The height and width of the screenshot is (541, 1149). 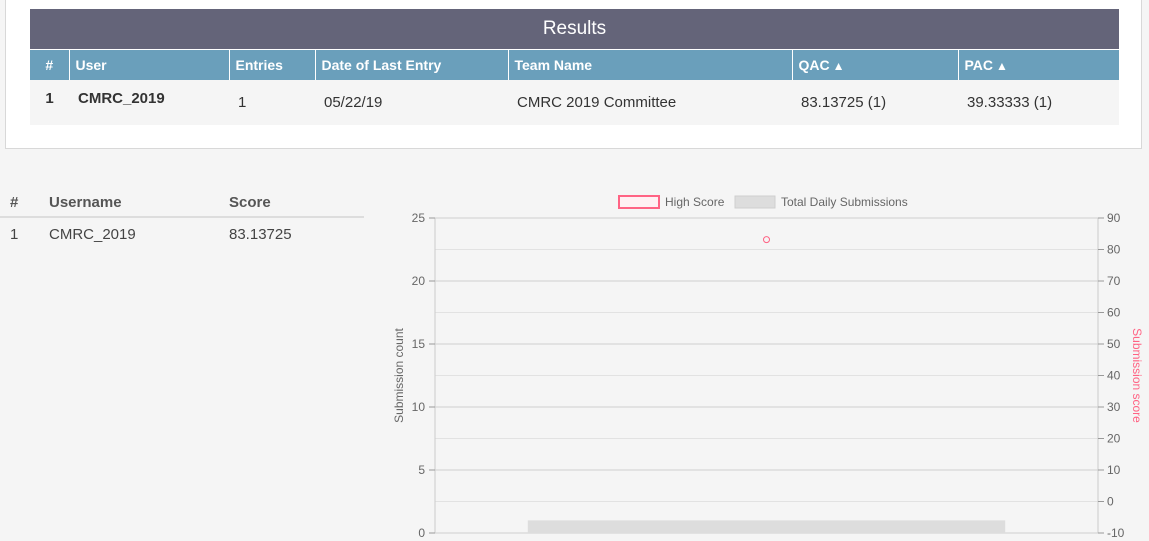 I want to click on y-right-tick-label: 40, so click(x=1114, y=376).